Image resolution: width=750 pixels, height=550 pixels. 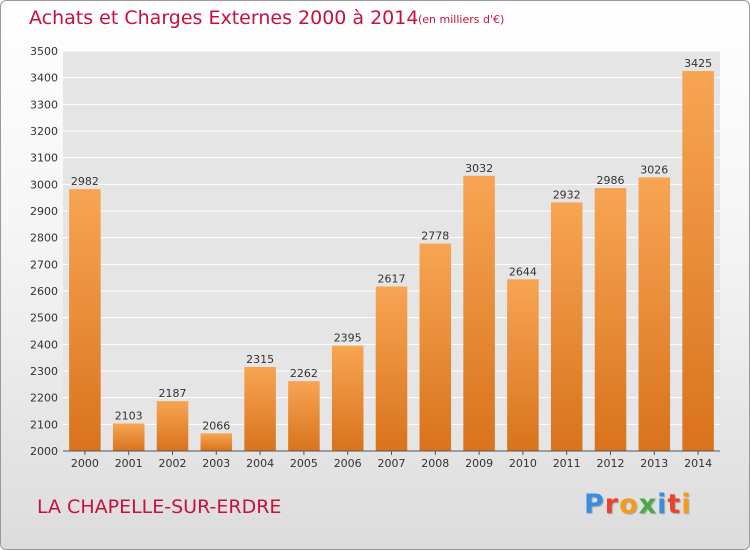 I want to click on chart-unit: (en milliers d'€), so click(x=461, y=19).